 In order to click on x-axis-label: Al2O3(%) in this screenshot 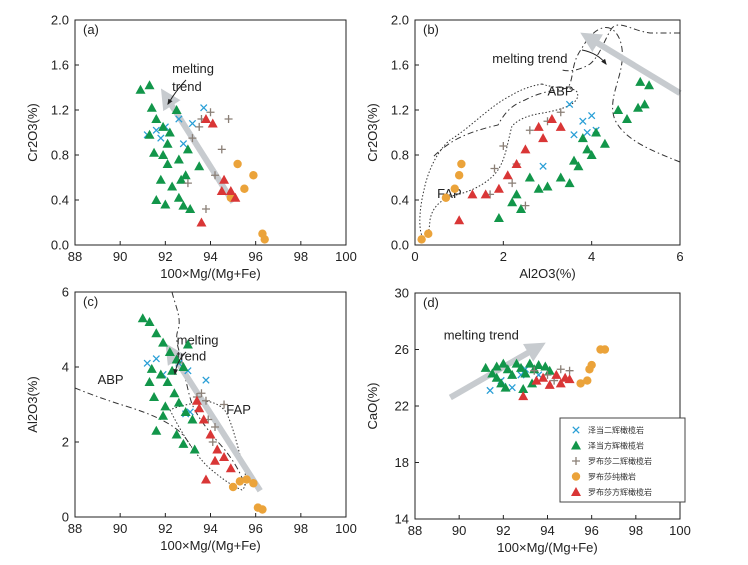, I will do `click(547, 273)`.